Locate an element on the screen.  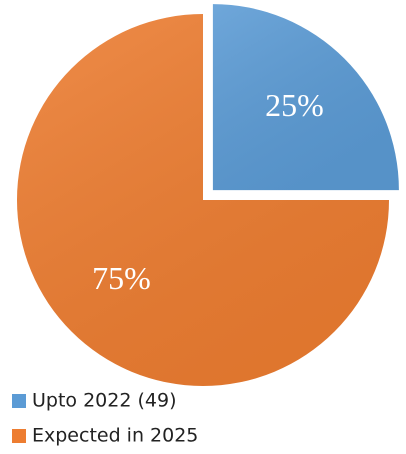
slice-label: 25% is located at coordinates (294, 105).